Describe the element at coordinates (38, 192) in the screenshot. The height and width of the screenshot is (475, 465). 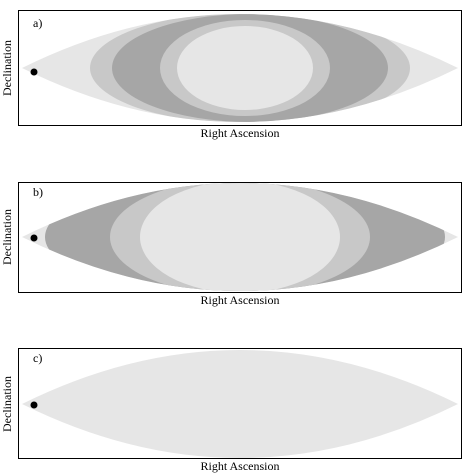
I see `panel-label: b)` at that location.